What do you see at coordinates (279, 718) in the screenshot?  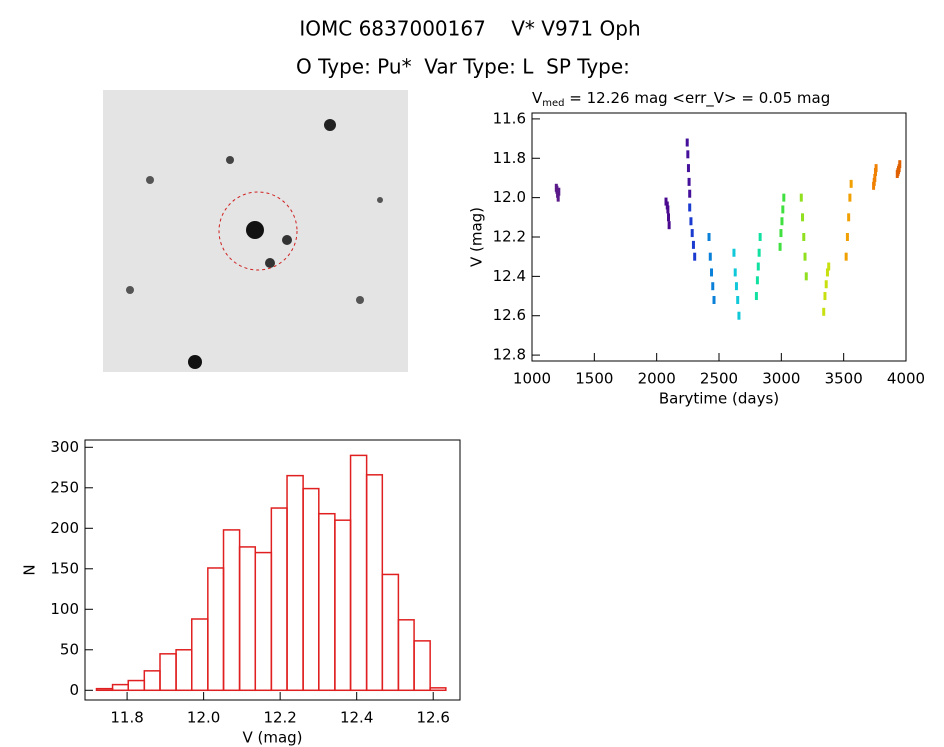 I see `x-tick-label: 12.2` at bounding box center [279, 718].